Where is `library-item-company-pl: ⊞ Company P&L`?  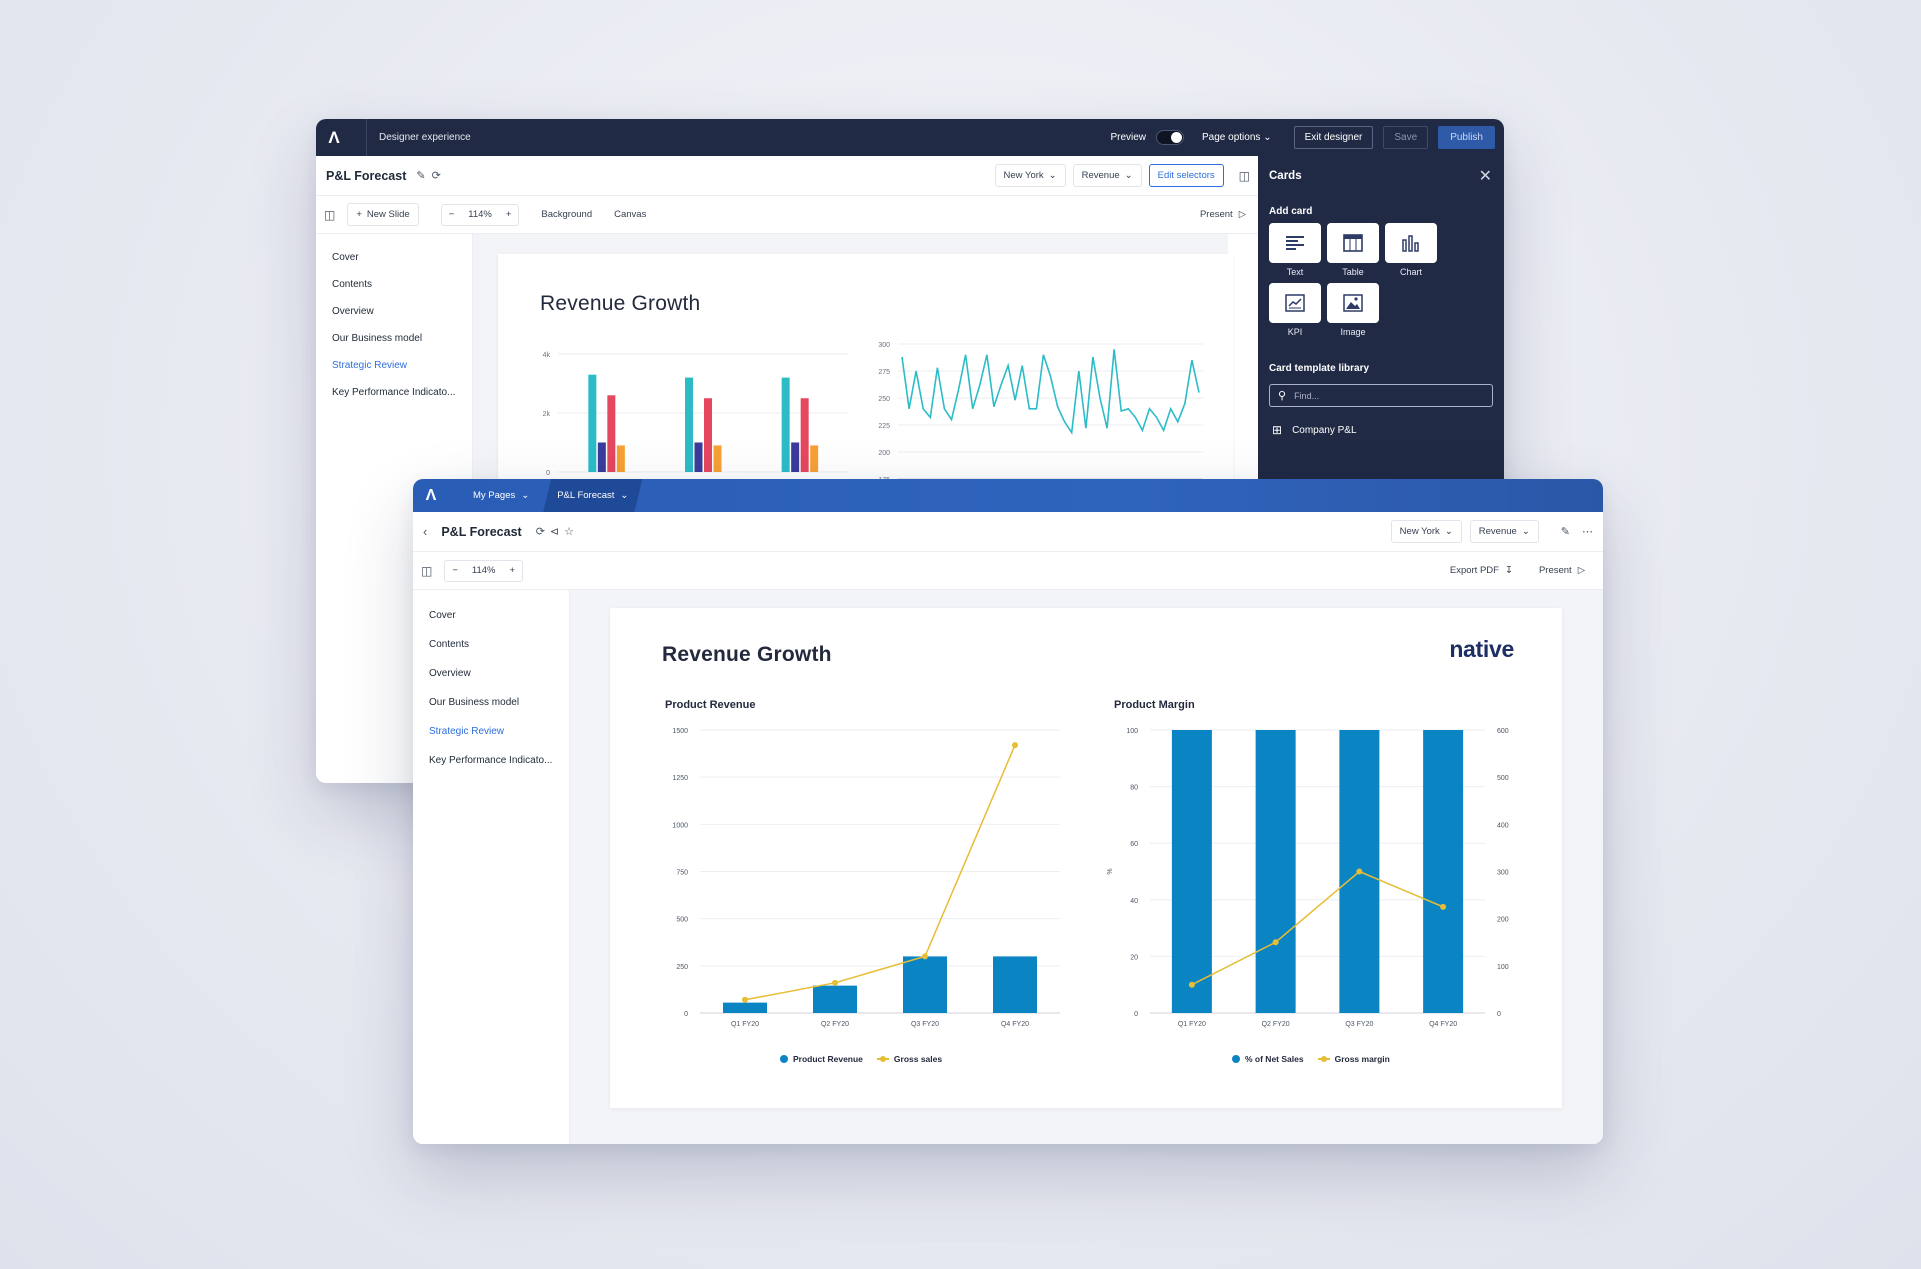
library-item-company-pl: ⊞ Company P&L is located at coordinates (1314, 430).